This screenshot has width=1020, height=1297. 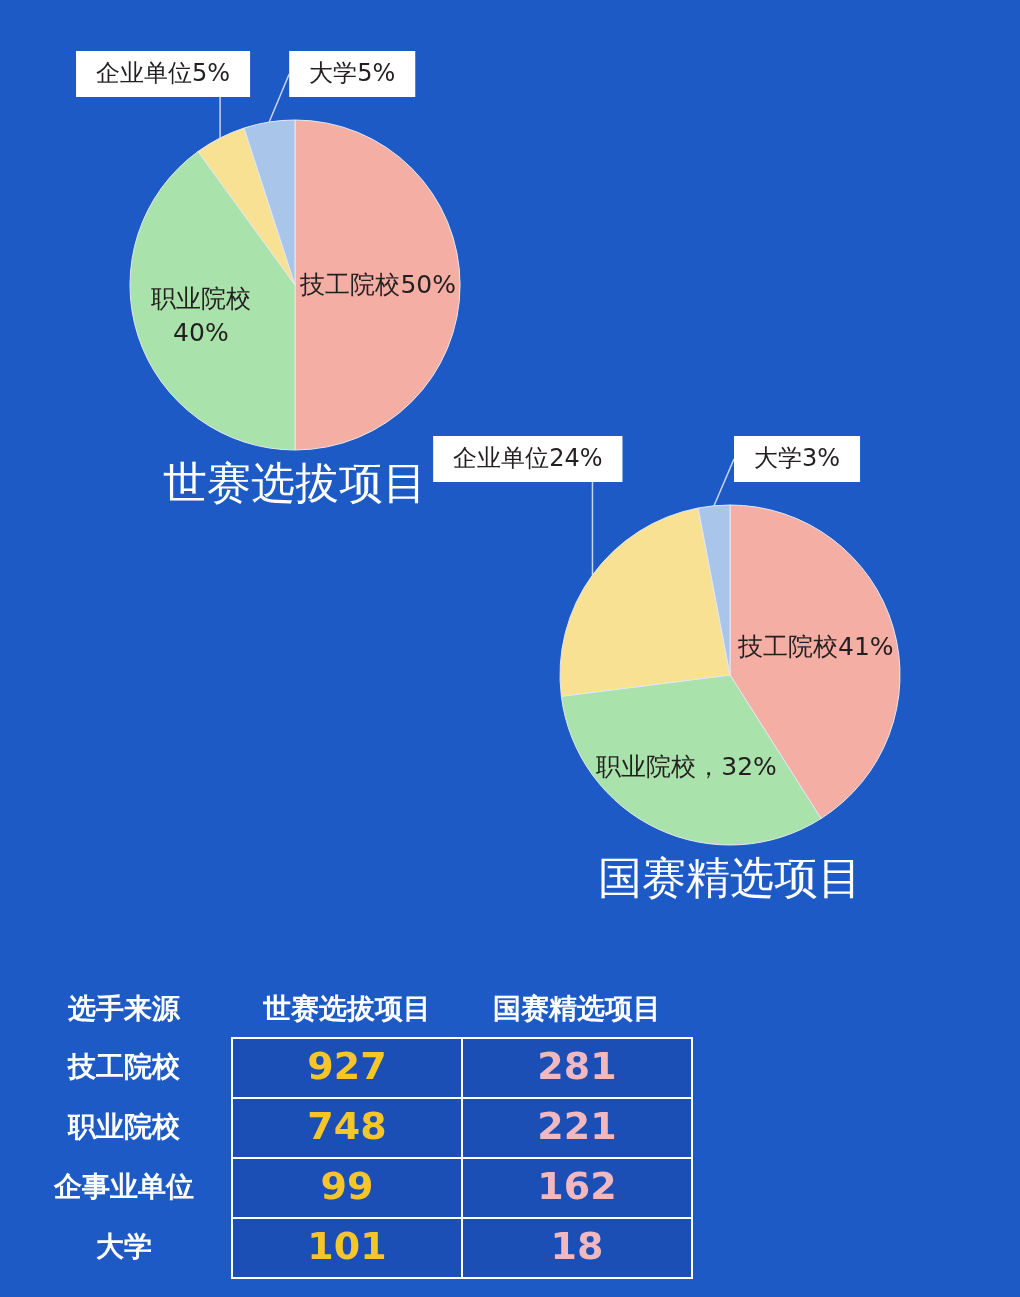 What do you see at coordinates (347, 1246) in the screenshot?
I see `data-label: 101` at bounding box center [347, 1246].